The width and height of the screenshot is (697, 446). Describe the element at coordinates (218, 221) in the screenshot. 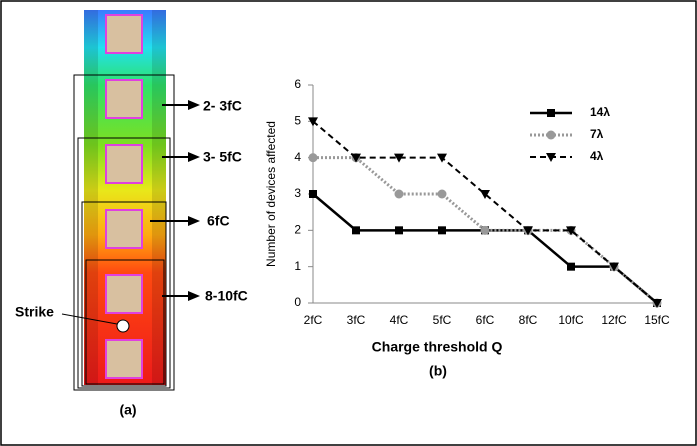

I see `region-label: 6fC` at that location.